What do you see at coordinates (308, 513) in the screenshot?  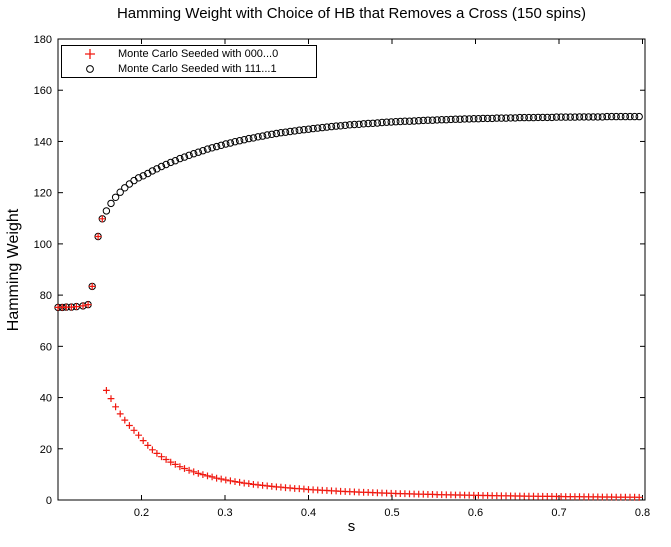 I see `x-tick-label: 0.4` at bounding box center [308, 513].